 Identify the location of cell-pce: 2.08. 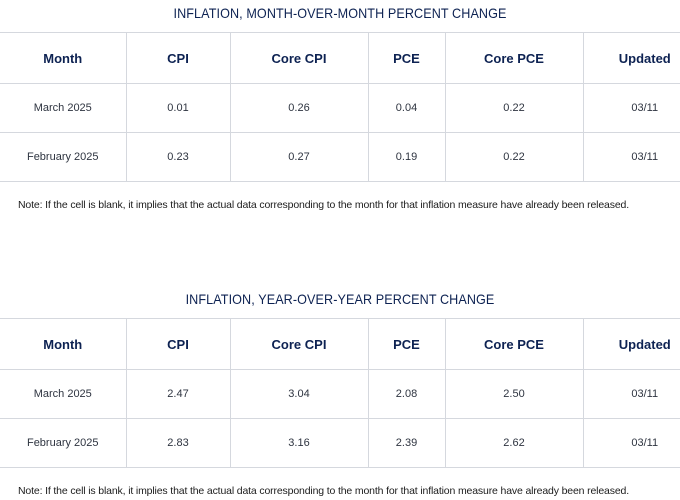
(406, 394).